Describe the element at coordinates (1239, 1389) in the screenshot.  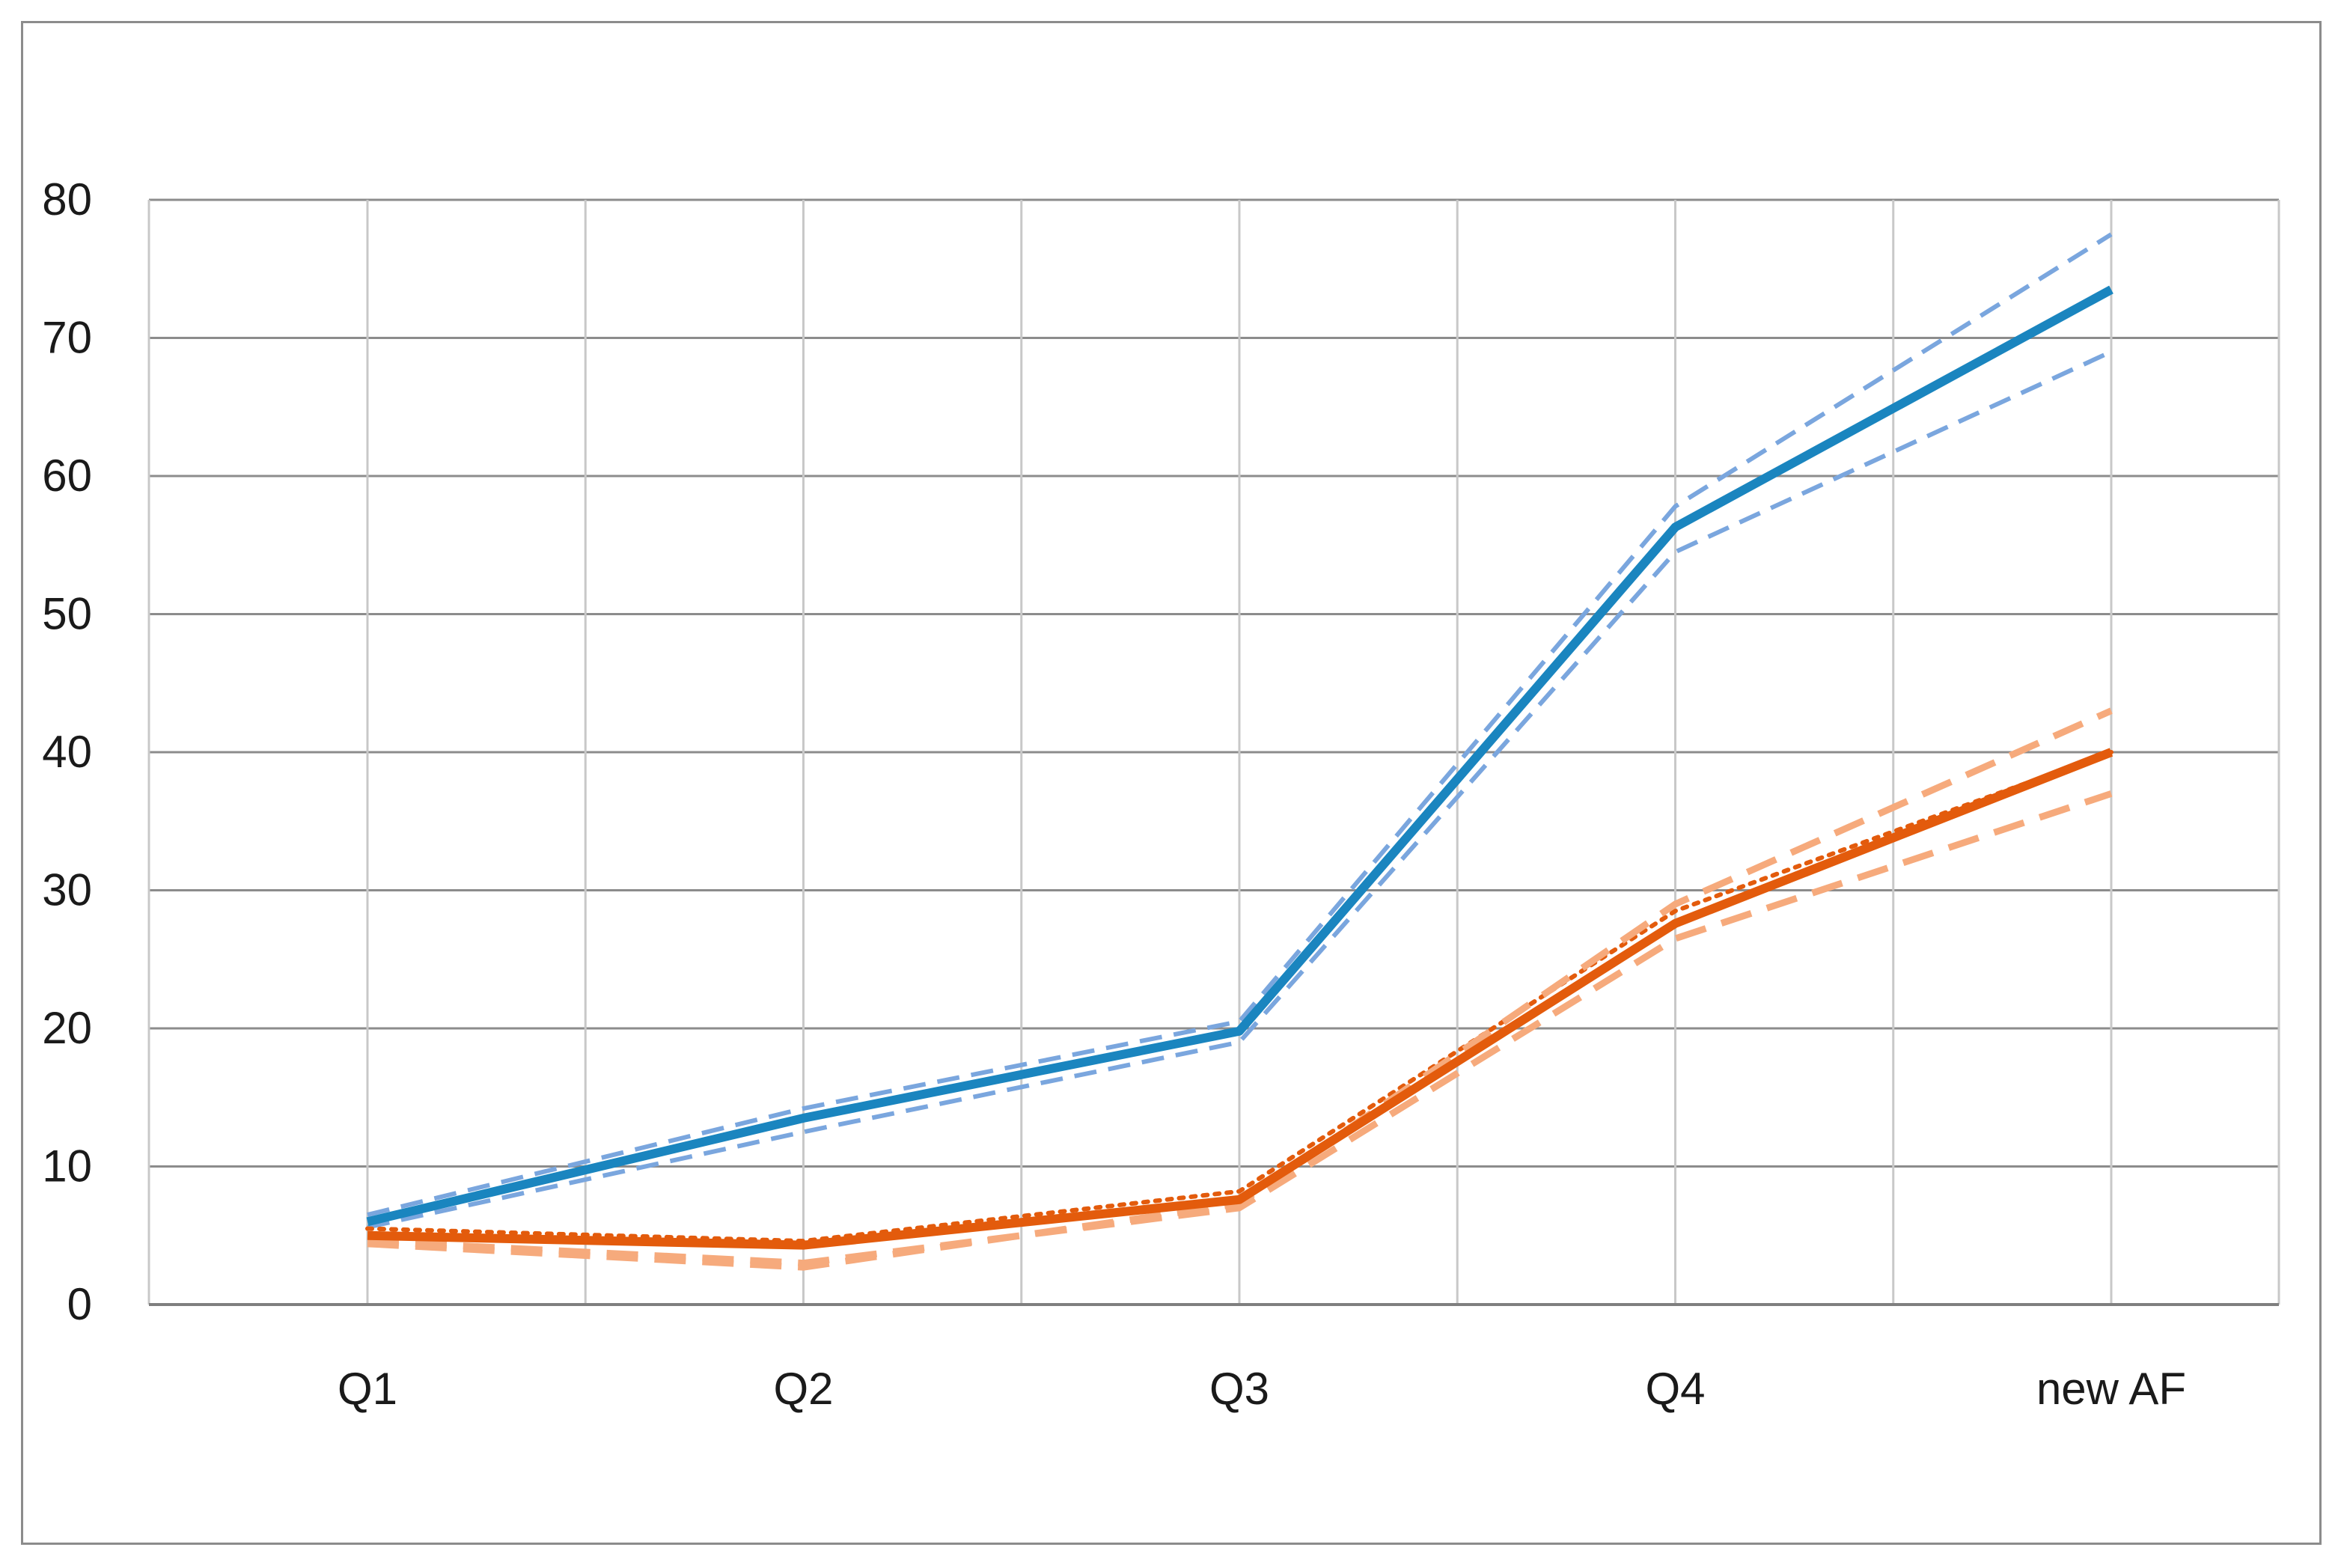
I see `x-tick-label: Q3` at that location.